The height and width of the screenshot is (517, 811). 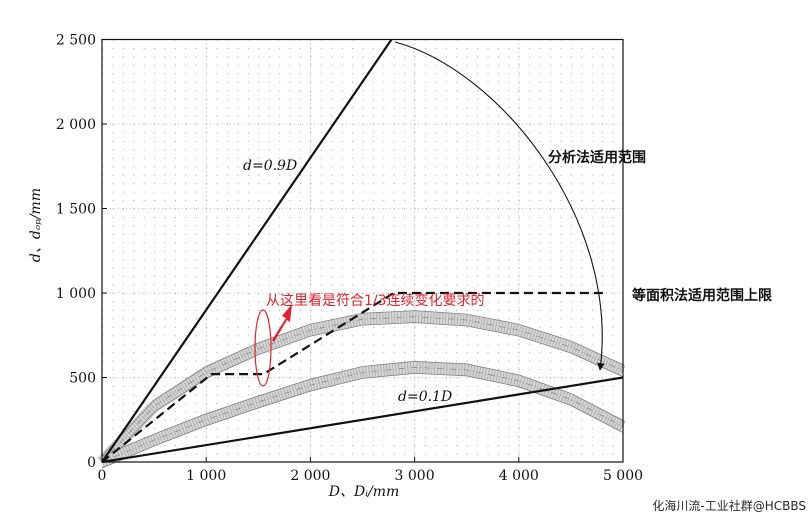 I want to click on x-tick-label: 5 000, so click(x=623, y=476).